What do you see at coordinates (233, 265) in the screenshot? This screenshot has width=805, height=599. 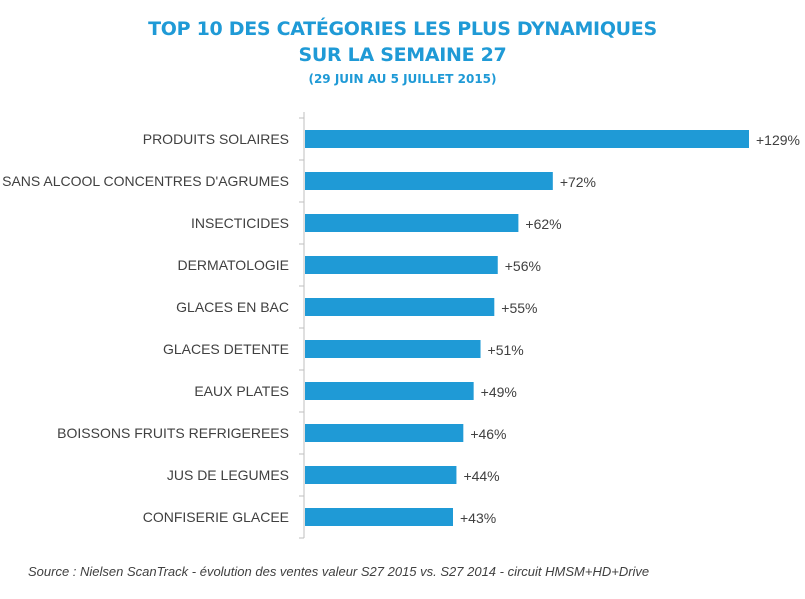 I see `category-label: DERMATOLOGIE` at bounding box center [233, 265].